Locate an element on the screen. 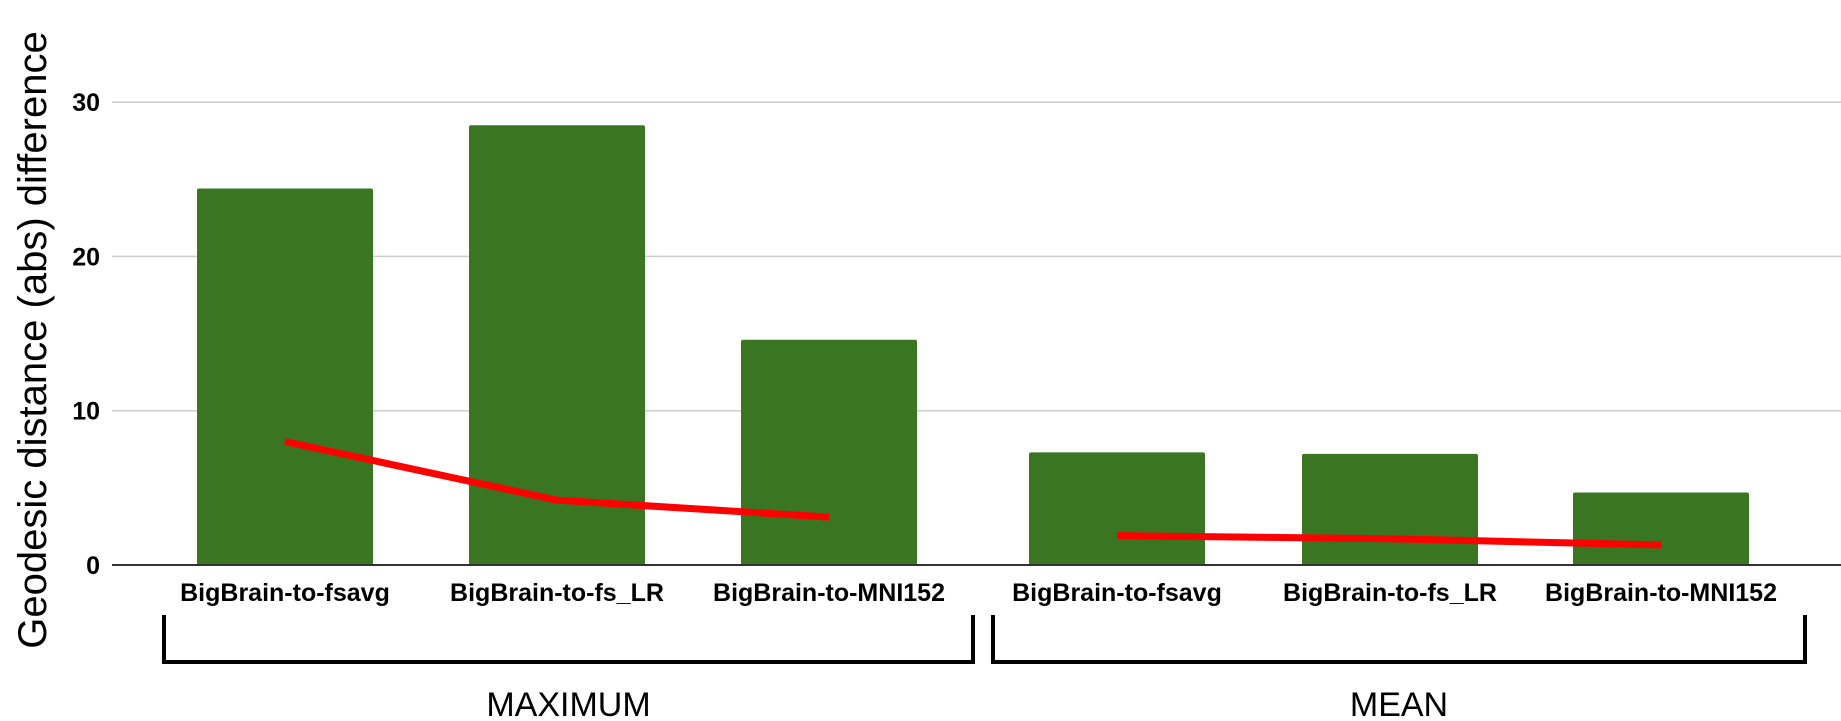 The width and height of the screenshot is (1841, 721). y-tick-label: 20 is located at coordinates (86, 257).